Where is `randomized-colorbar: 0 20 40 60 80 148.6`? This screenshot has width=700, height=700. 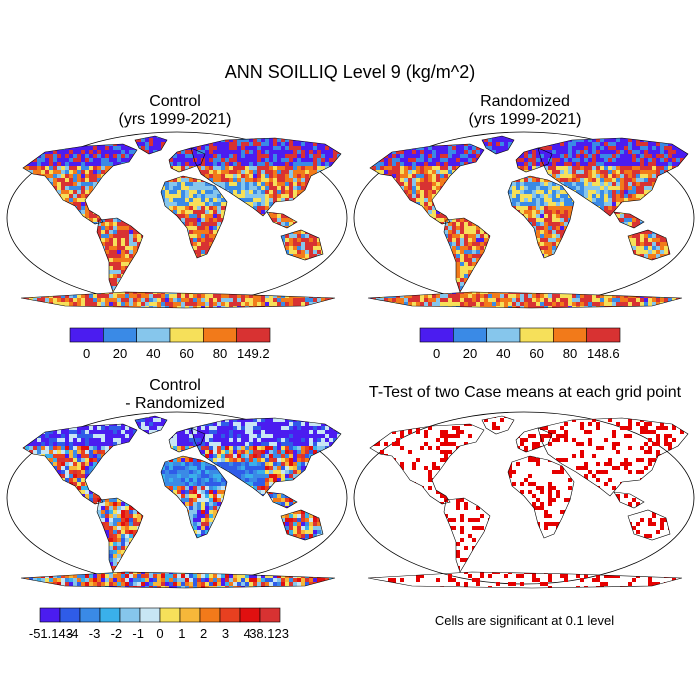 randomized-colorbar: 0 20 40 60 80 148.6 is located at coordinates (520, 344).